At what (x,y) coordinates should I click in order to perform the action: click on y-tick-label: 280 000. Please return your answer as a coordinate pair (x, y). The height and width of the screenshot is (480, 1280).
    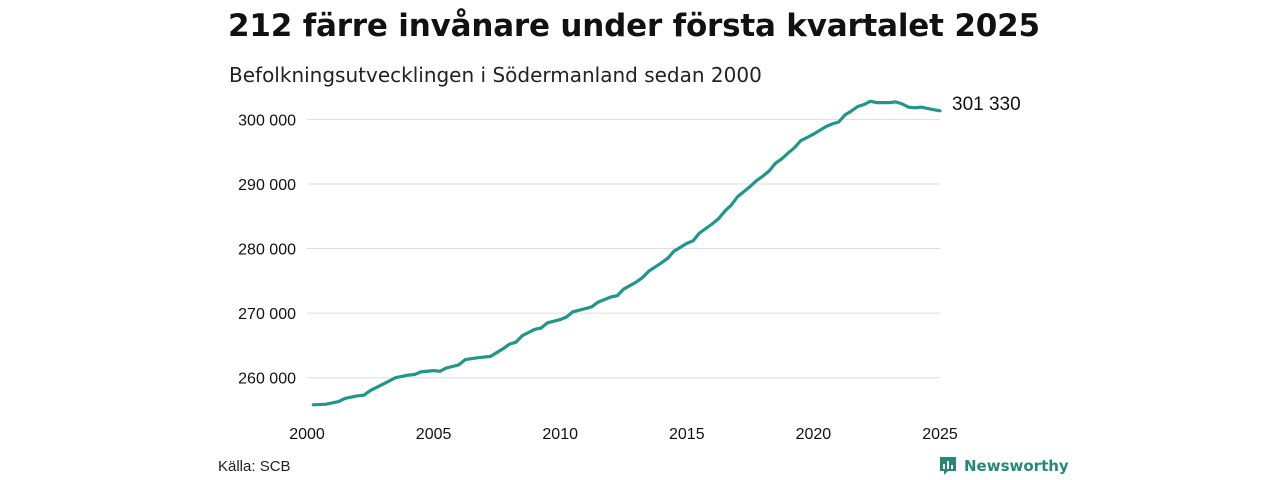
    Looking at the image, I should click on (267, 250).